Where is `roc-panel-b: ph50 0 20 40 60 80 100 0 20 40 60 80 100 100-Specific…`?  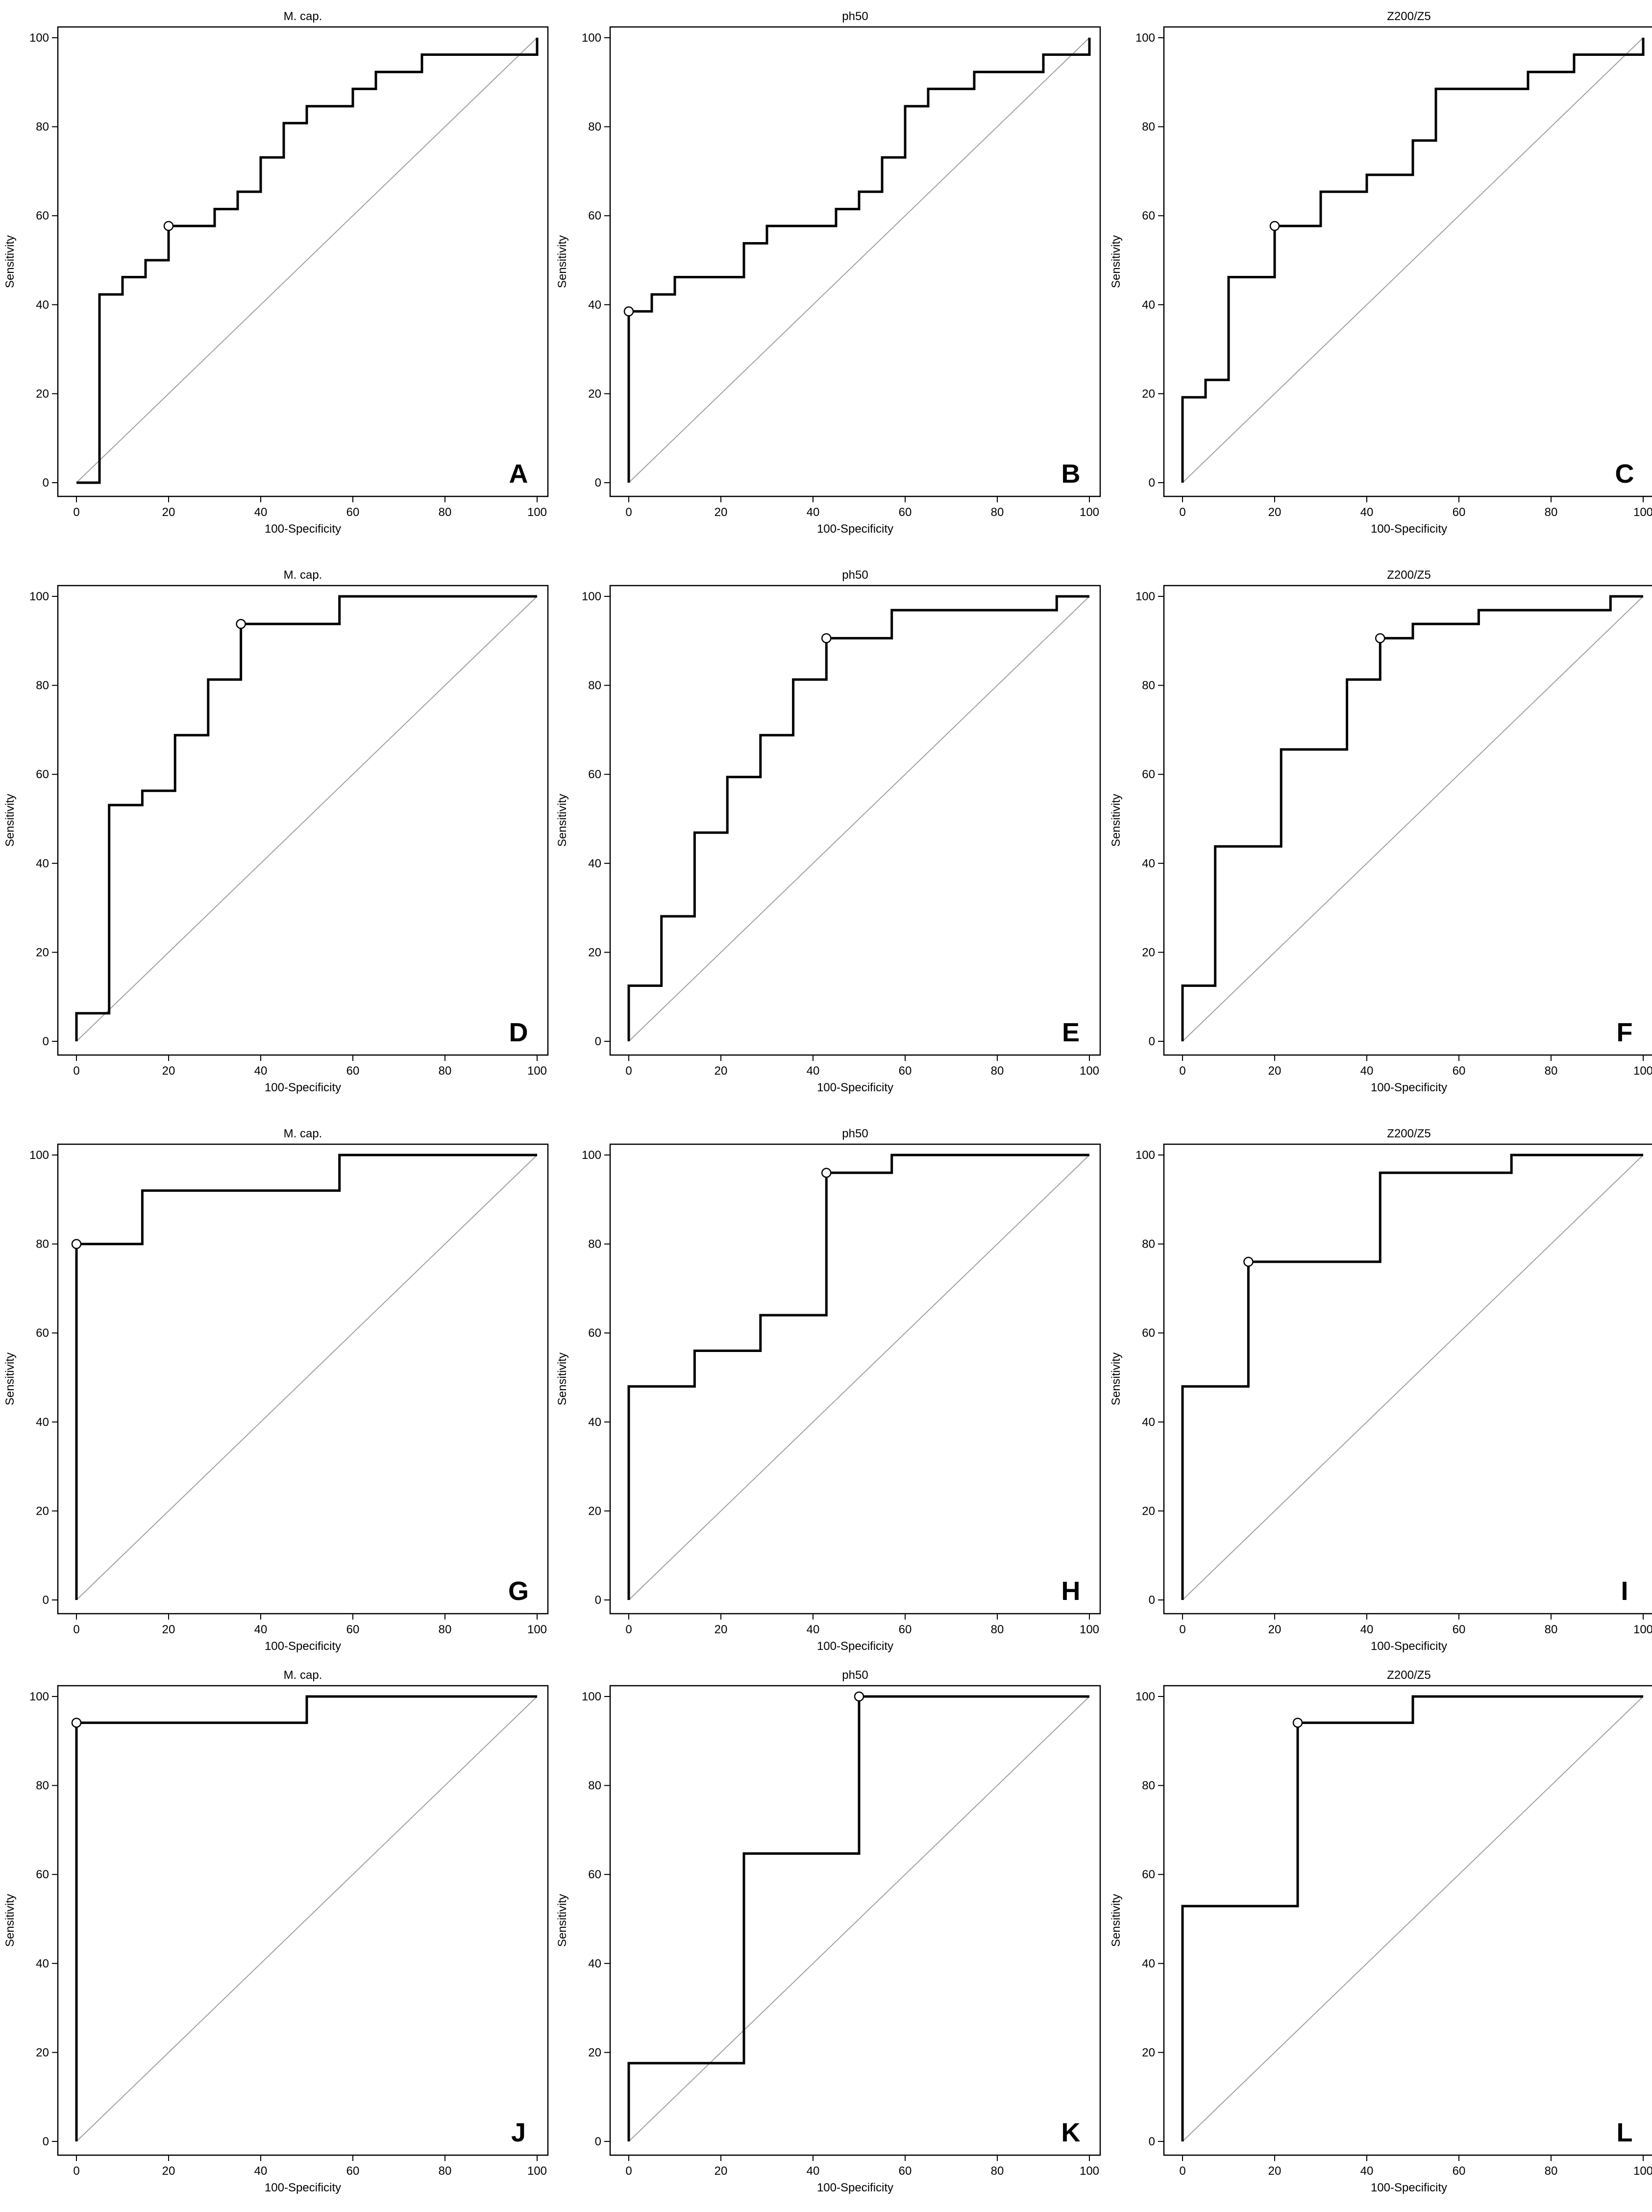 roc-panel-b: ph50 0 20 40 60 80 100 0 20 40 60 80 100 100-Specific… is located at coordinates (828, 273).